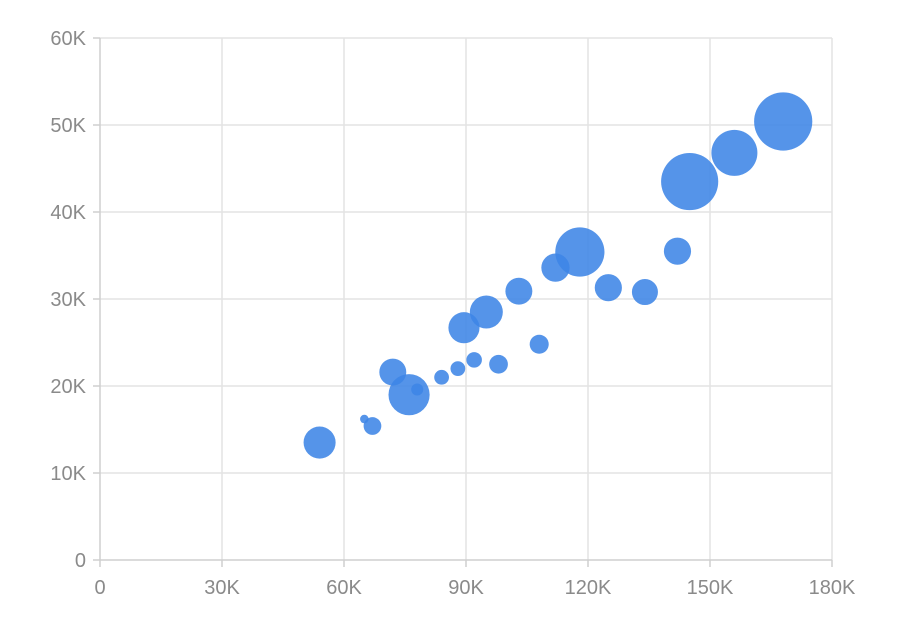  I want to click on y-tick-label: 40K, so click(68, 213).